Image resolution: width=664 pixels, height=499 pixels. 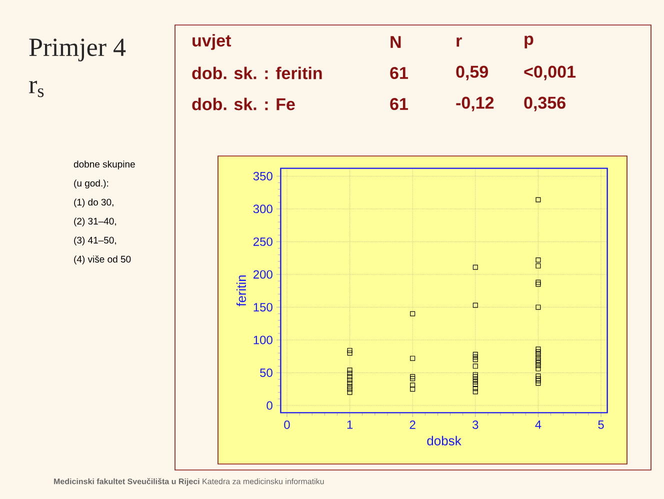 What do you see at coordinates (529, 42) in the screenshot?
I see `text: p` at bounding box center [529, 42].